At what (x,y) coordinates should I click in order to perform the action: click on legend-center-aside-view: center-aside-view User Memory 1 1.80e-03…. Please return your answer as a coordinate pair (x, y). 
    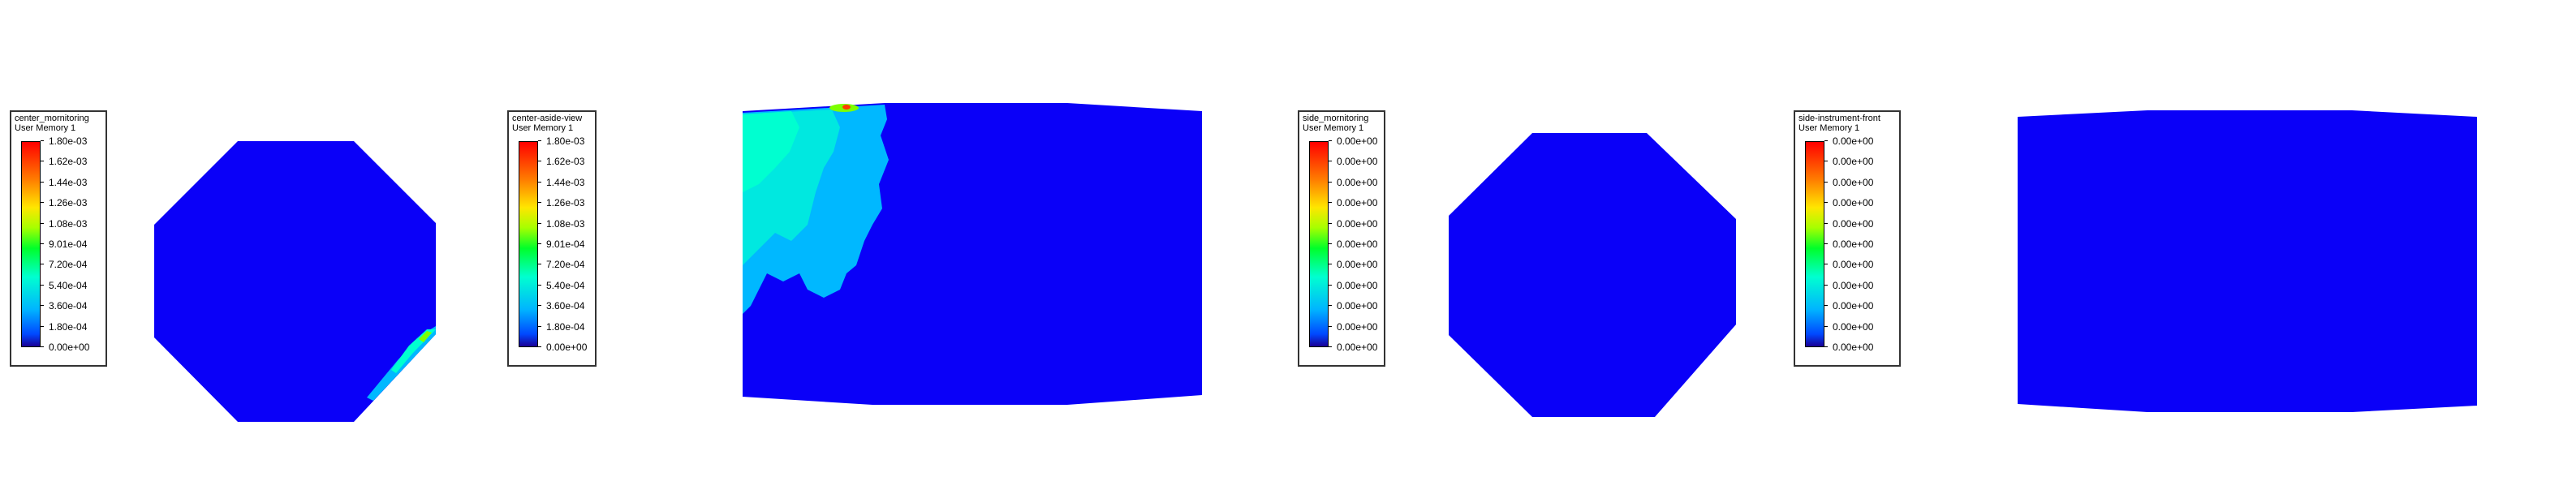
    Looking at the image, I should click on (552, 238).